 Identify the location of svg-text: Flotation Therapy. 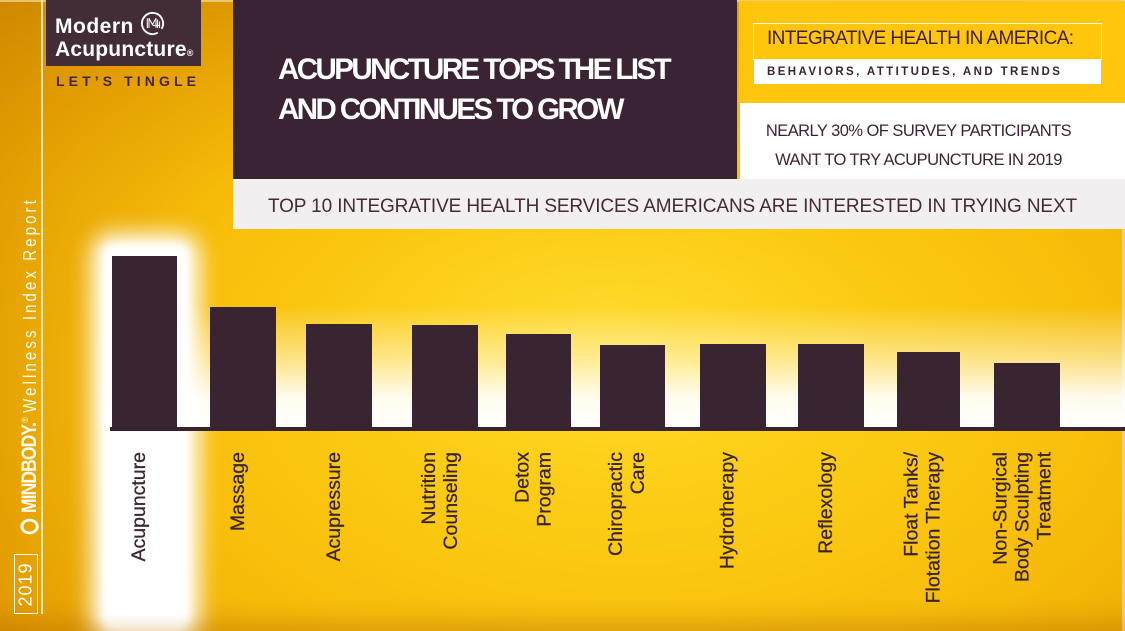
(934, 528).